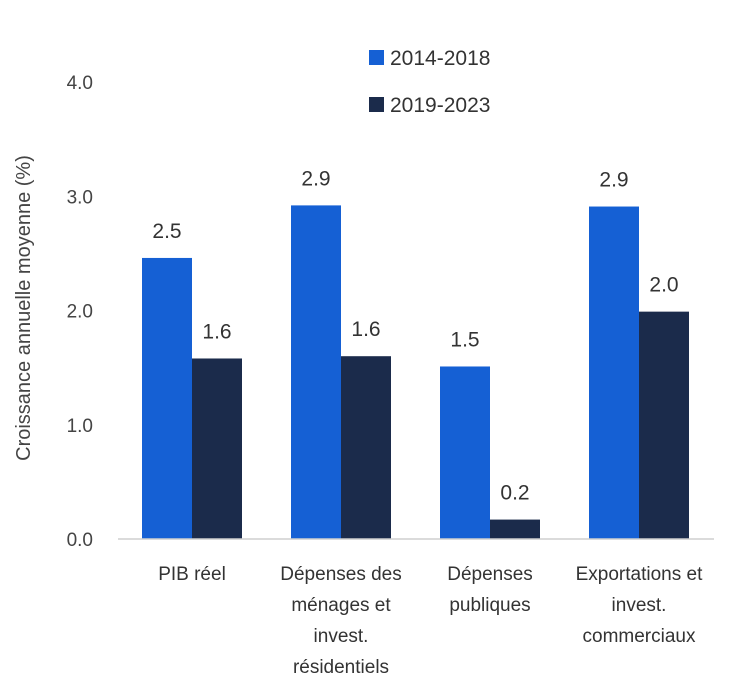  I want to click on data-label: 0.2, so click(514, 493).